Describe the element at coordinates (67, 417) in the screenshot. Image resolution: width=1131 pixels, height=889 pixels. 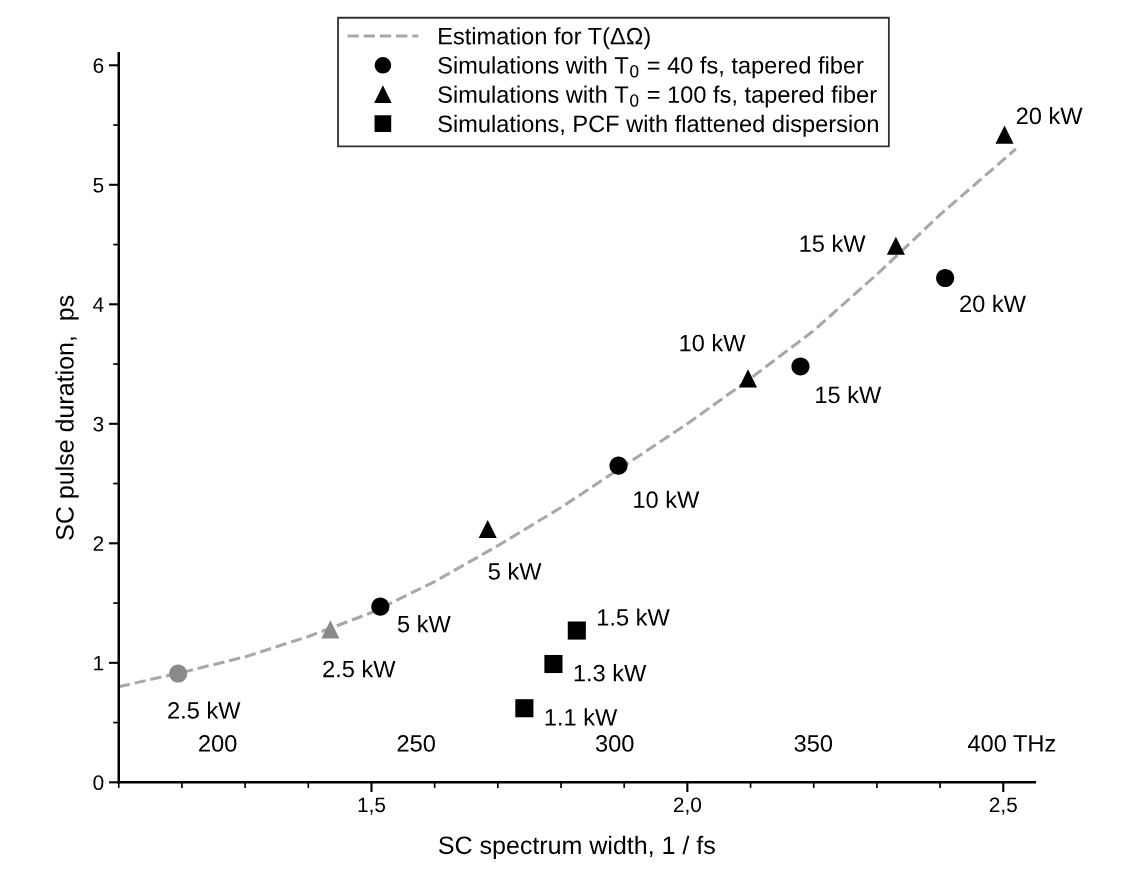
I see `y-axis-title: SC pulse duration, ps` at that location.